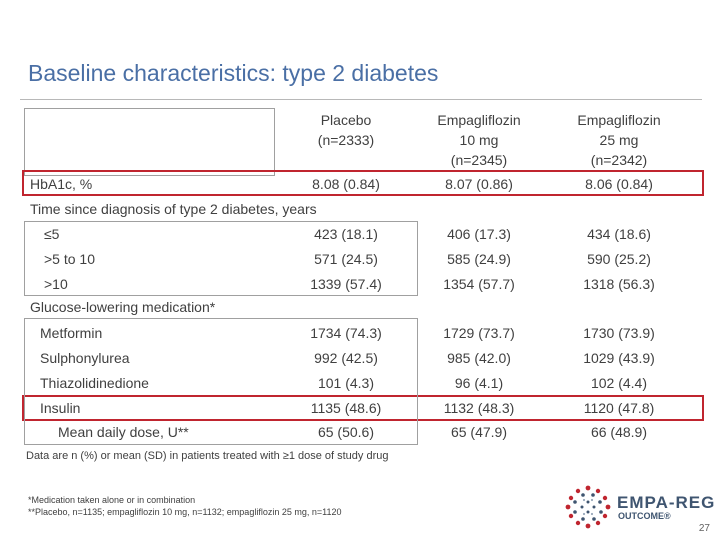  What do you see at coordinates (479, 184) in the screenshot?
I see `cell-hba1c-empa10: 8.07 (0.86)` at bounding box center [479, 184].